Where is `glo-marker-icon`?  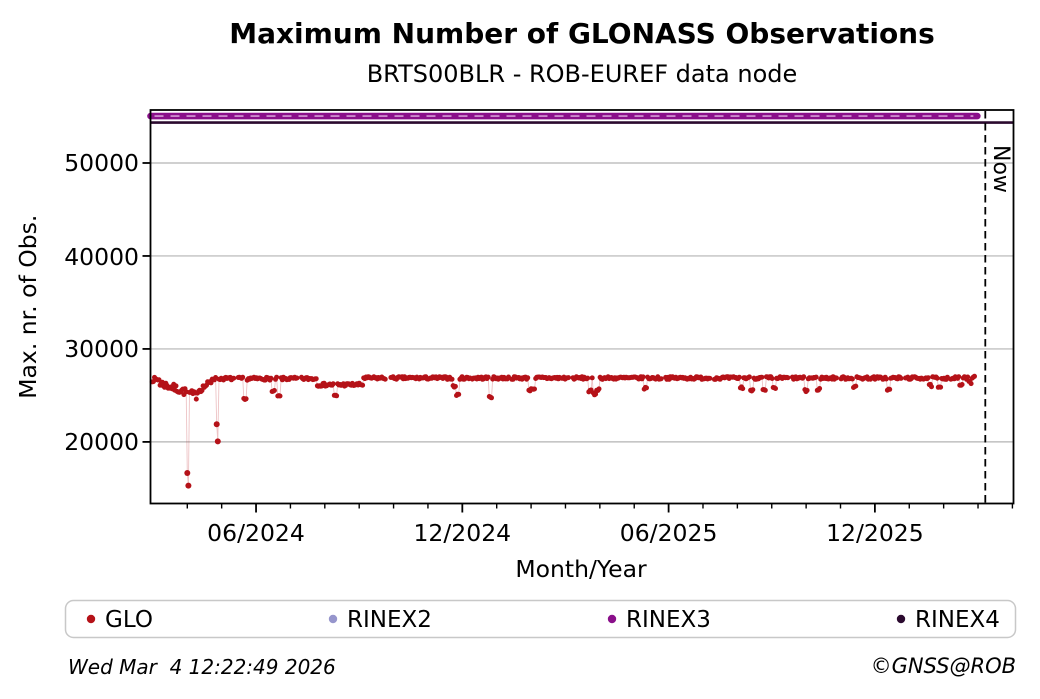 glo-marker-icon is located at coordinates (91, 619).